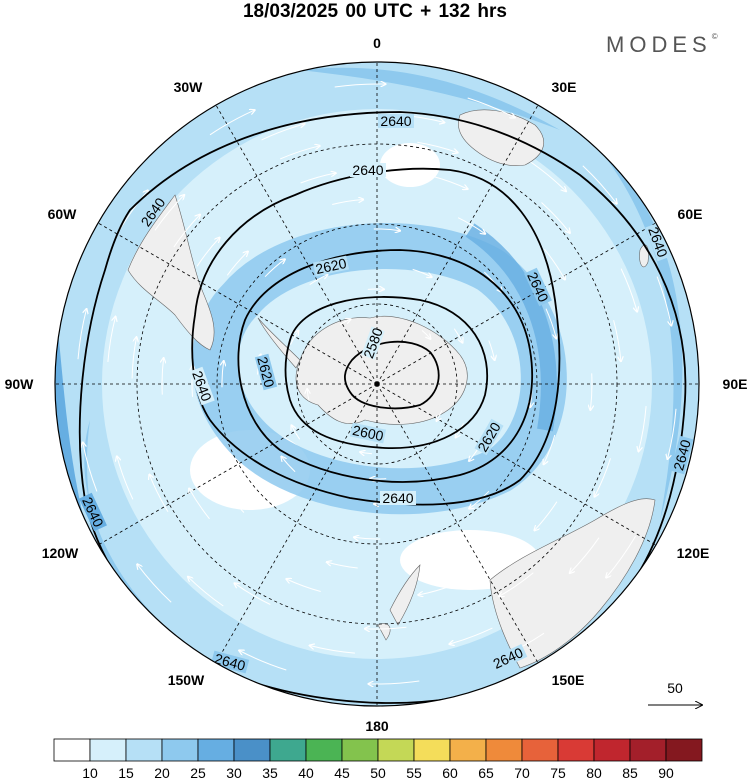 This screenshot has height=782, width=750. Describe the element at coordinates (126, 773) in the screenshot. I see `colorbar-tick-label: 15` at that location.